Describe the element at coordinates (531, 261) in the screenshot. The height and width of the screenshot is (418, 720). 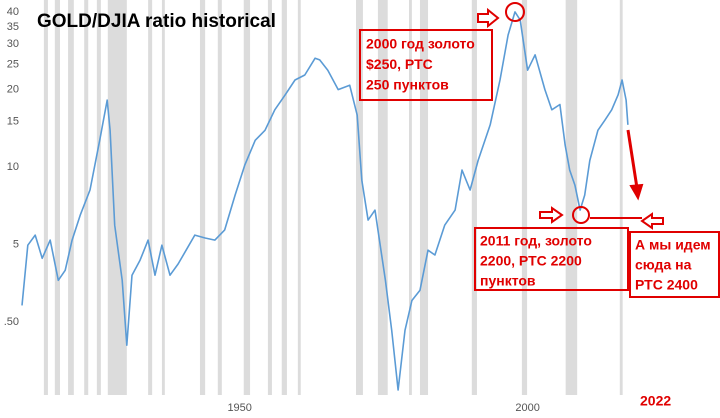
I see `annotation-text: 2200, РТС 2200` at that location.